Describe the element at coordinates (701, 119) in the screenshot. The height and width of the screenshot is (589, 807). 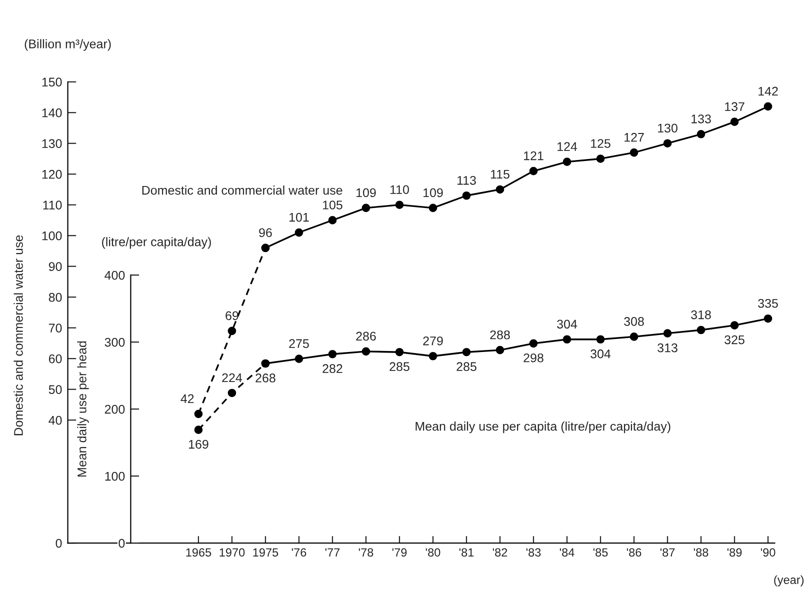
I see `data-label: 133` at that location.